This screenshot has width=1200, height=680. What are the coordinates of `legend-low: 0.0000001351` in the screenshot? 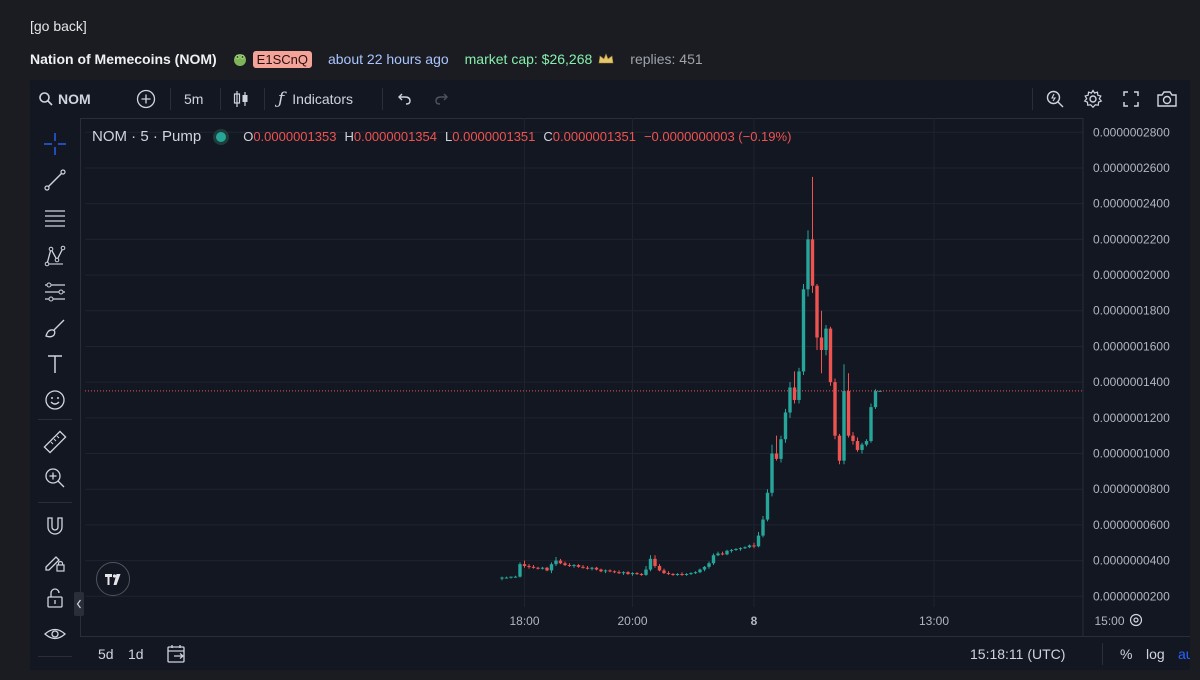 It's located at (494, 136).